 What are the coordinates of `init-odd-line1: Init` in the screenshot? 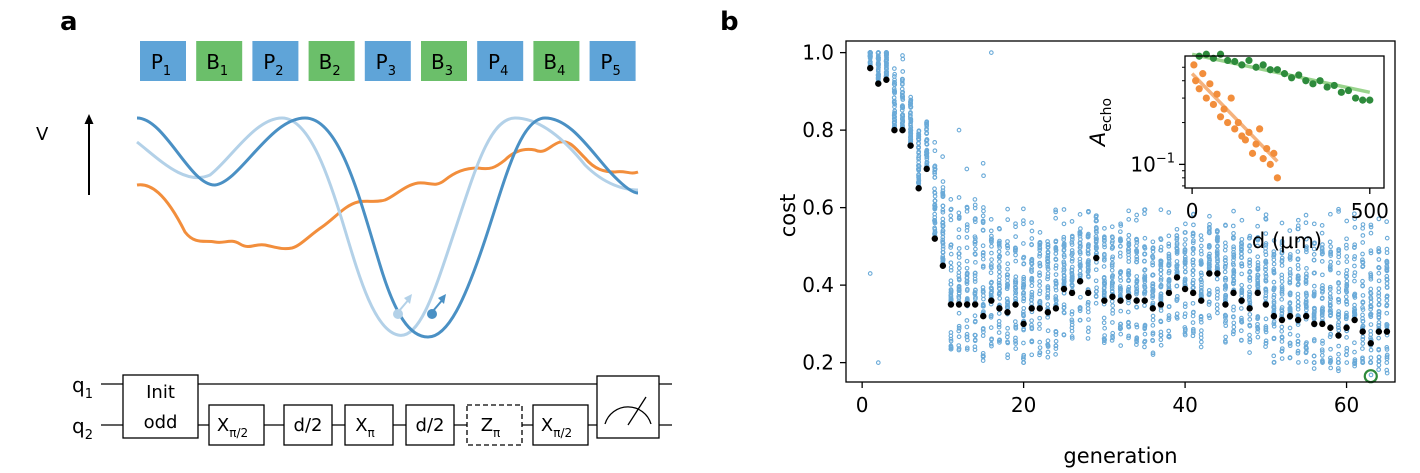 It's located at (160, 392).